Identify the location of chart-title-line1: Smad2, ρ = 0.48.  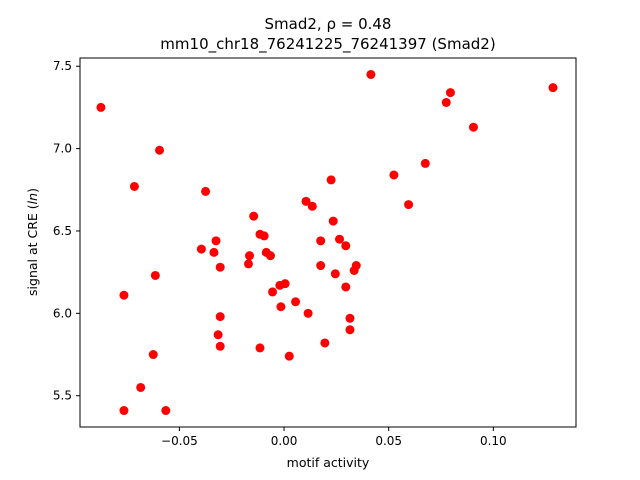
(328, 24).